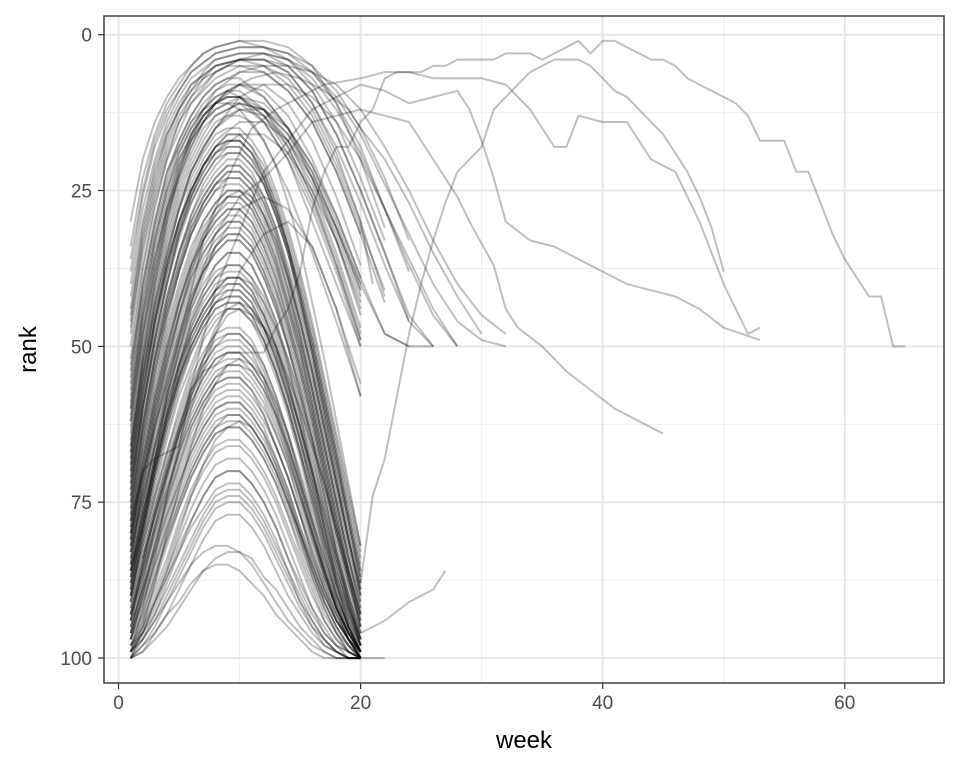 The image size is (960, 773). What do you see at coordinates (28, 349) in the screenshot?
I see `y-axis-title: rank` at bounding box center [28, 349].